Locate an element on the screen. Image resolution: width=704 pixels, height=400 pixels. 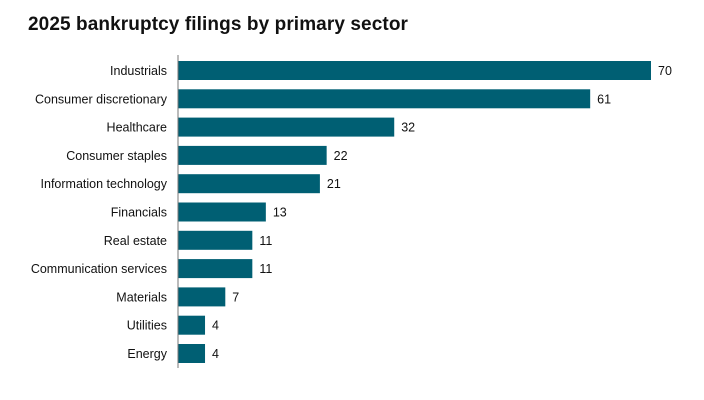
category-label: Information technology is located at coordinates (104, 184).